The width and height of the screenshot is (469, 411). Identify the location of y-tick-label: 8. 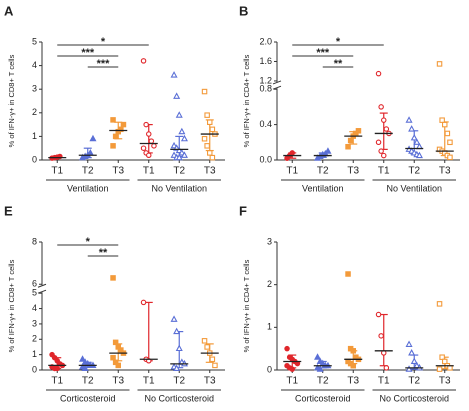
(34, 241).